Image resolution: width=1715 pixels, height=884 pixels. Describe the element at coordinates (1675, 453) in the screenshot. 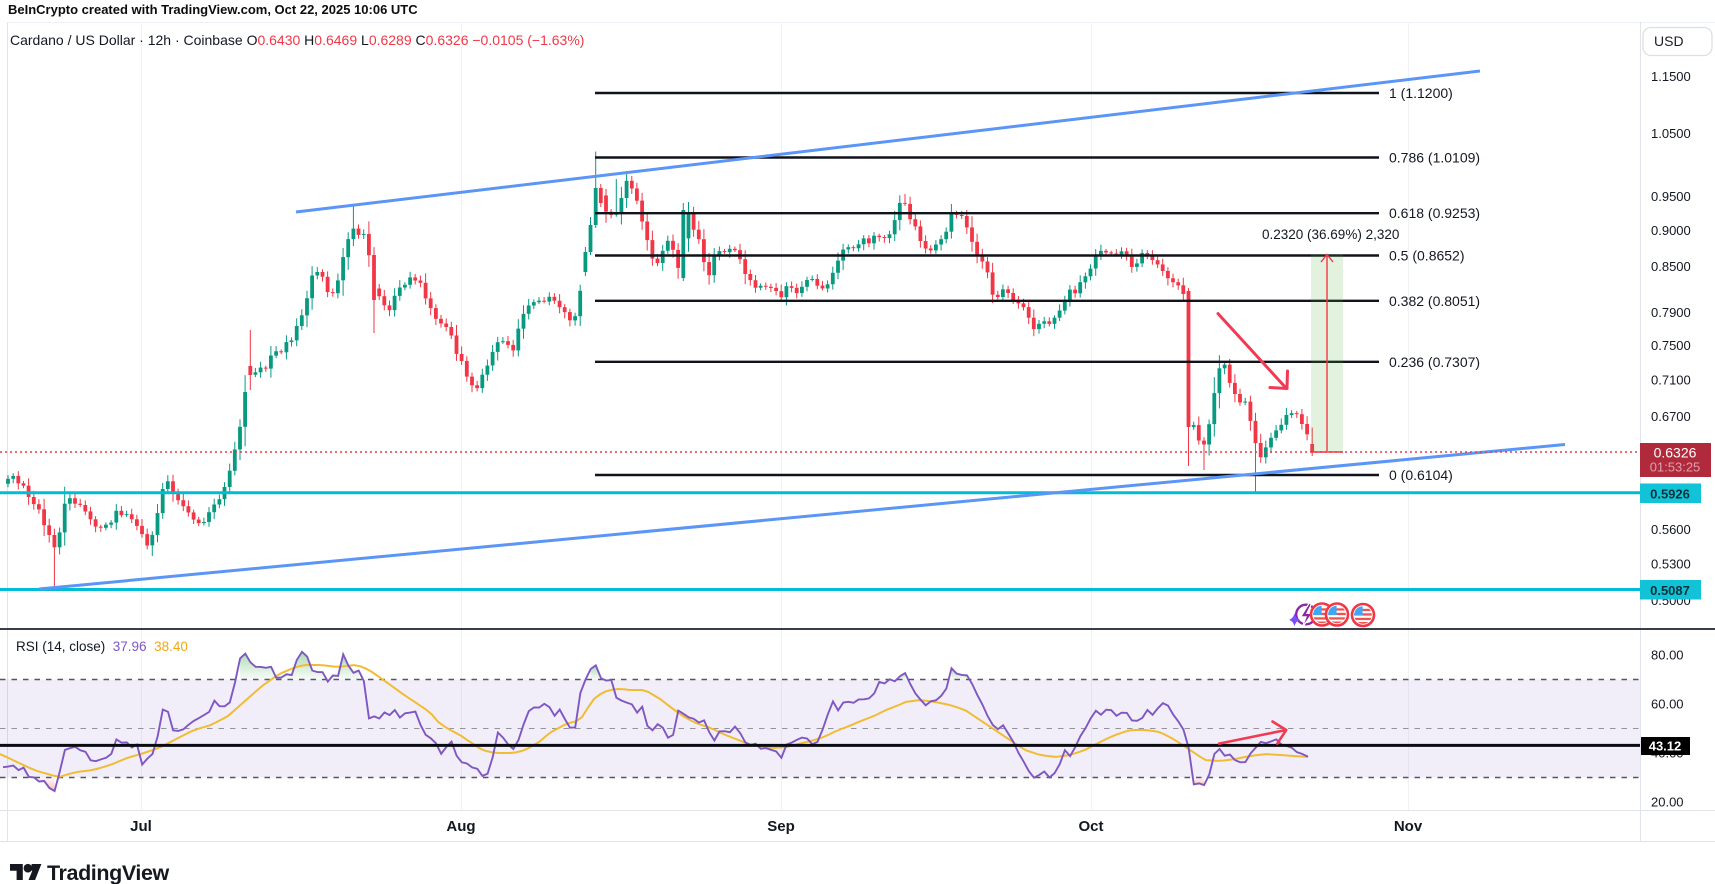

I see `svg-text: 0.6326` at that location.